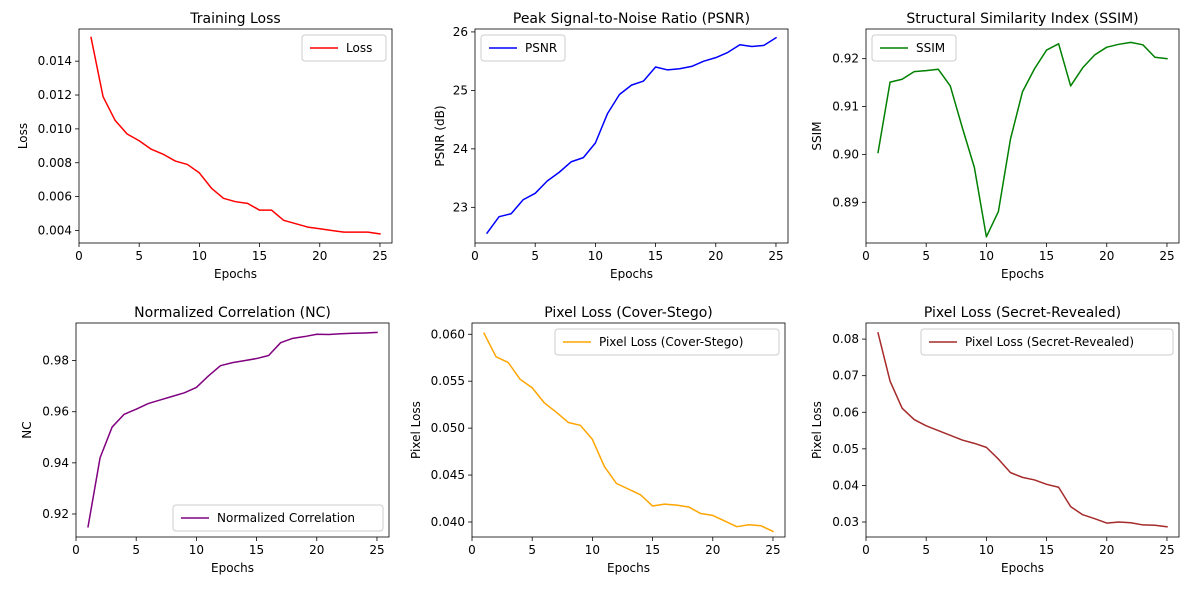 This screenshot has width=1189, height=590. What do you see at coordinates (628, 313) in the screenshot?
I see `chart-title: Pixel Loss (Cover-Stego)` at bounding box center [628, 313].